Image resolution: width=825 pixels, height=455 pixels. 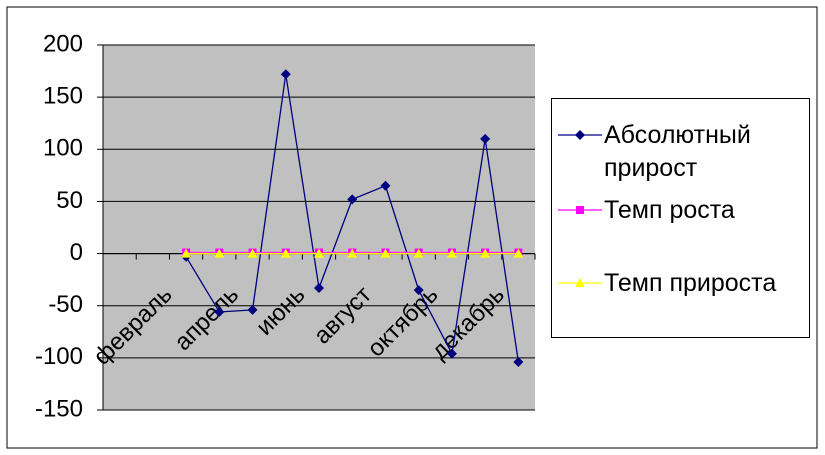 I want to click on legend-entry: Абсолютный прирост, so click(x=681, y=152).